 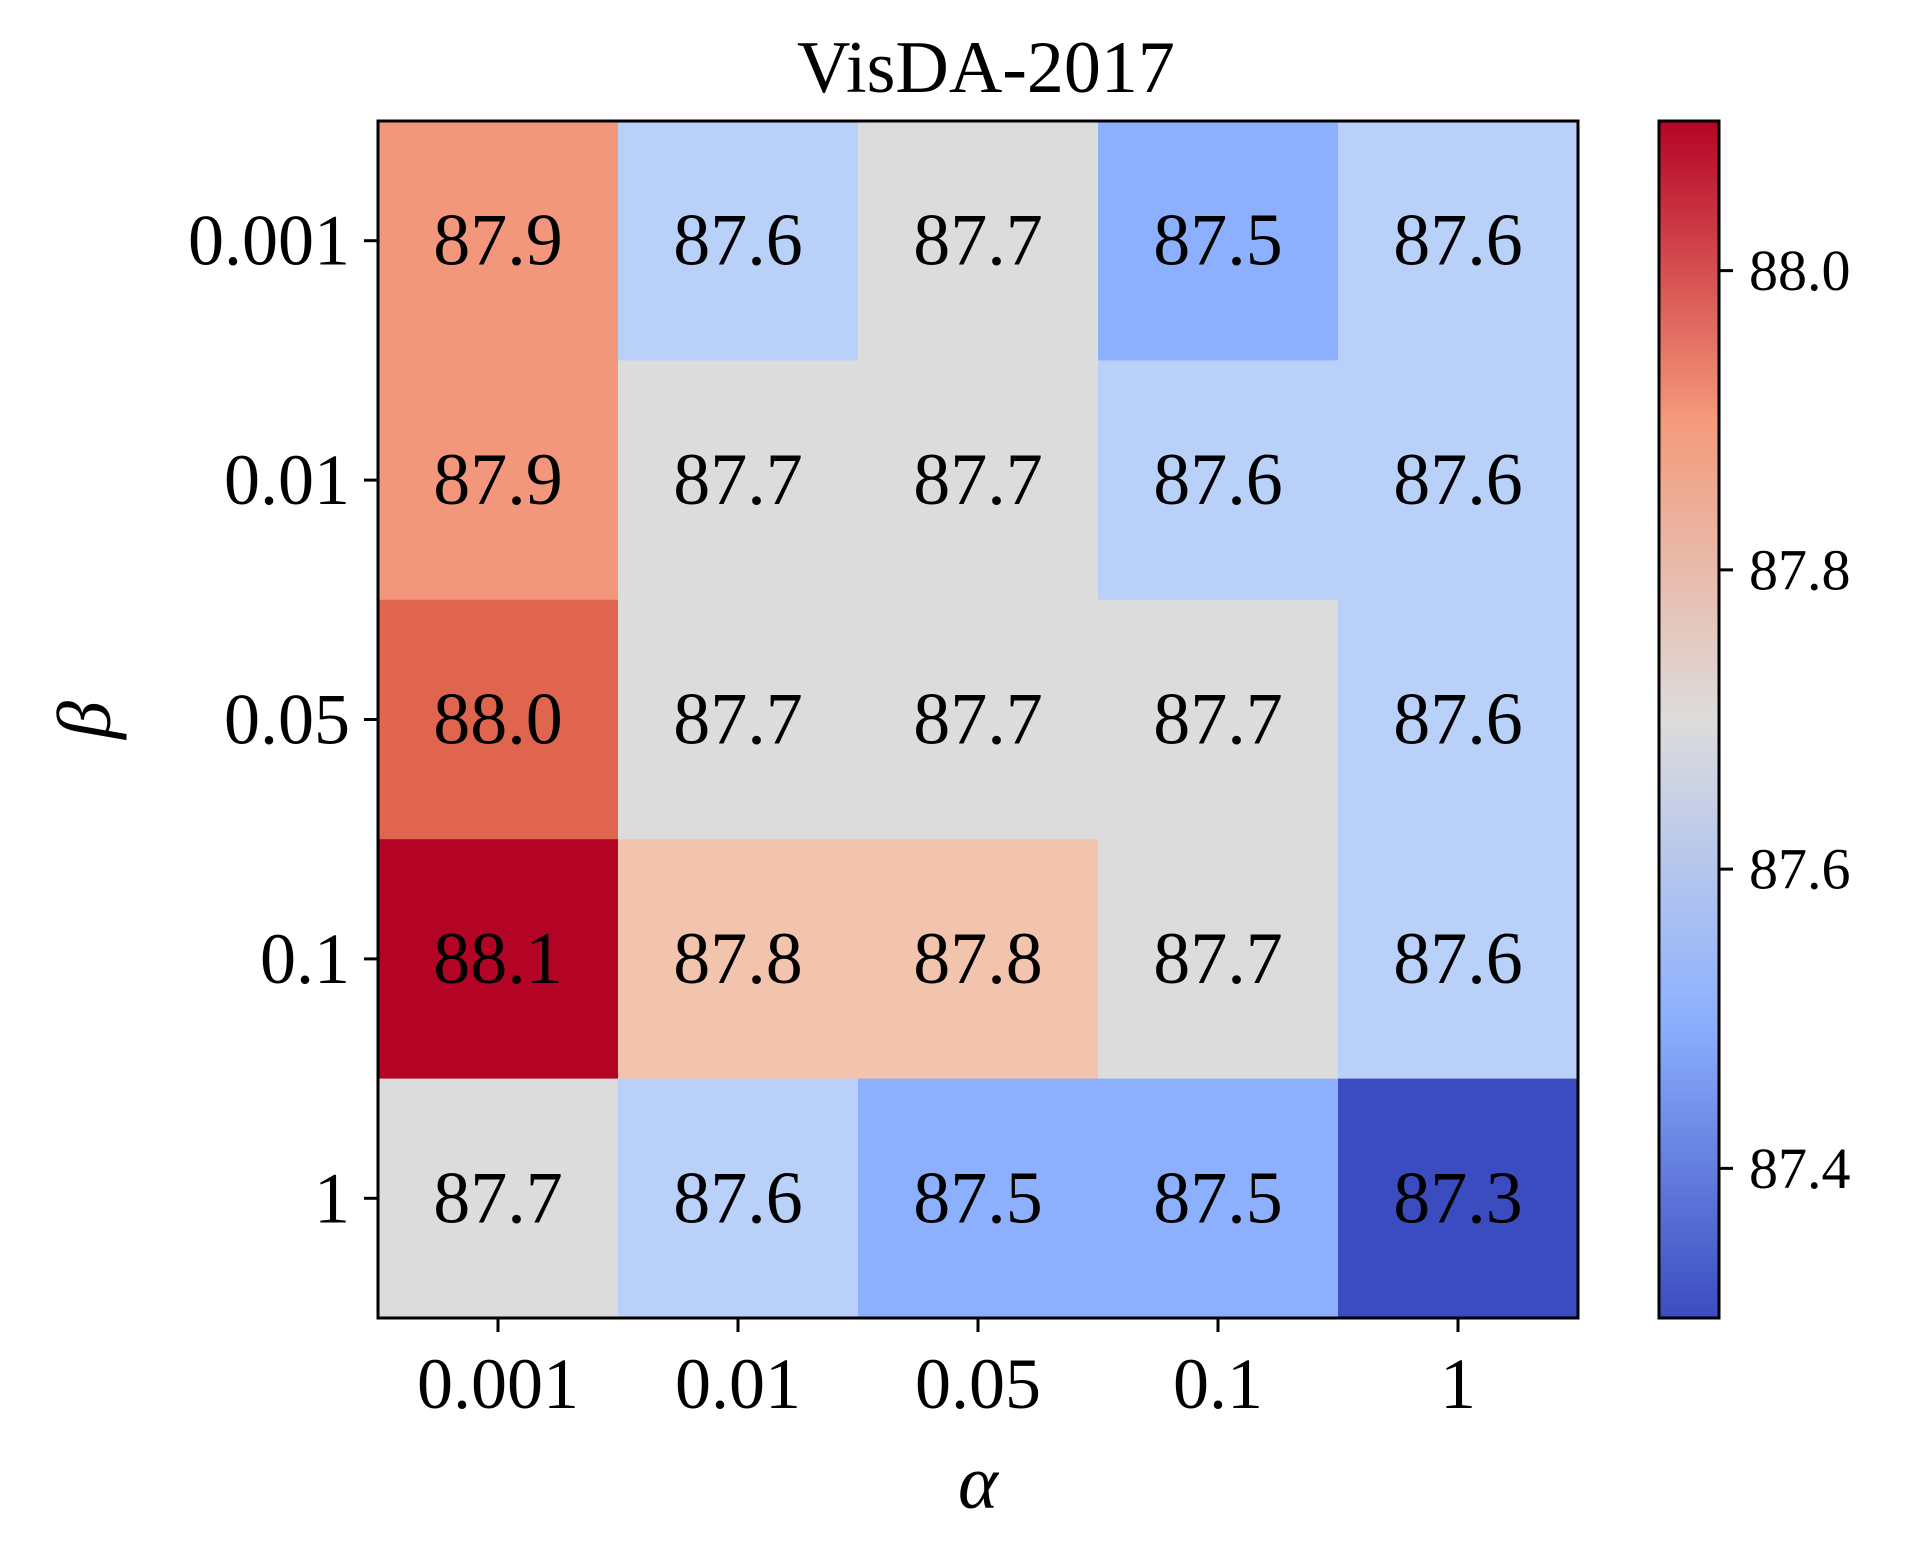 I want to click on y-tick-label: 0.05, so click(x=287, y=720).